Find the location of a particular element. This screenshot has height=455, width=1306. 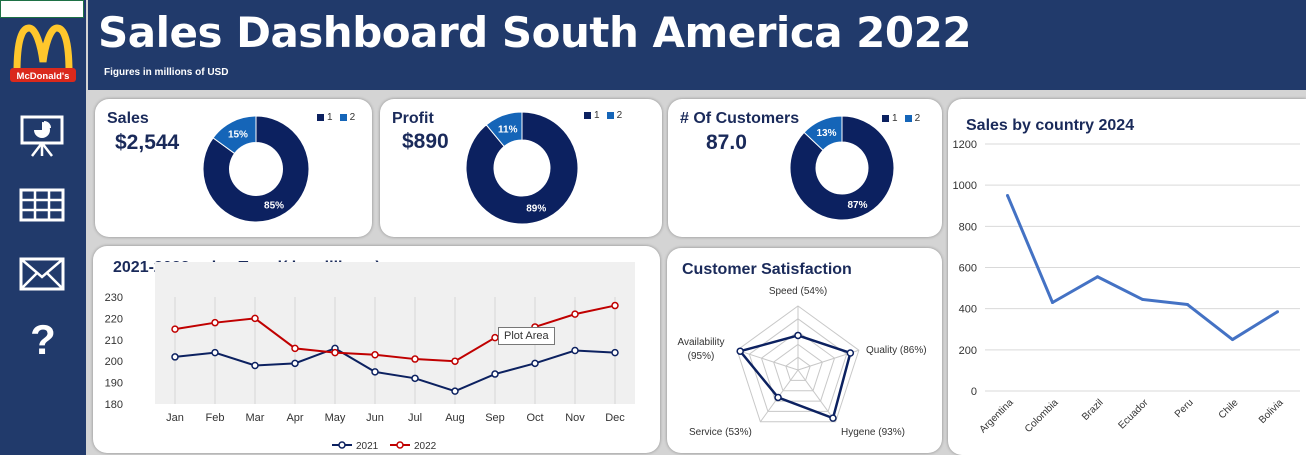

logo-text: McDonald's is located at coordinates (43, 76).